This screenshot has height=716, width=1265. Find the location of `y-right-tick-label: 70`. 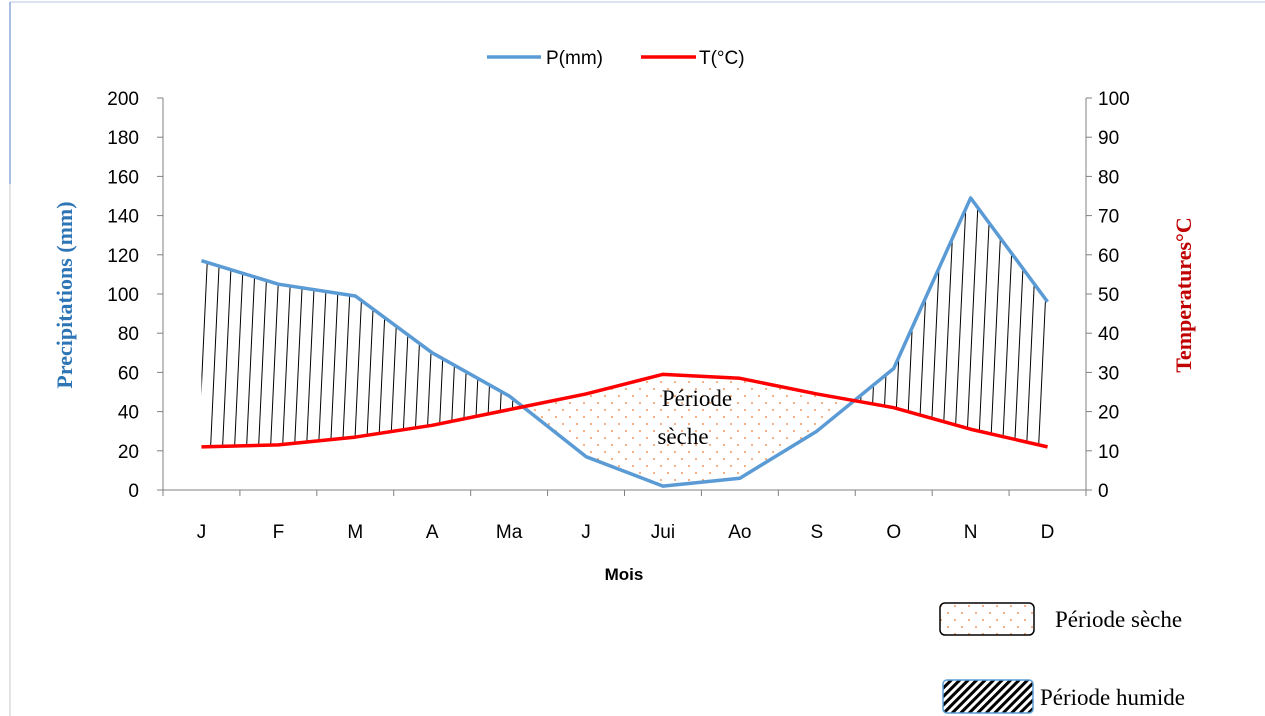

y-right-tick-label: 70 is located at coordinates (1108, 217).